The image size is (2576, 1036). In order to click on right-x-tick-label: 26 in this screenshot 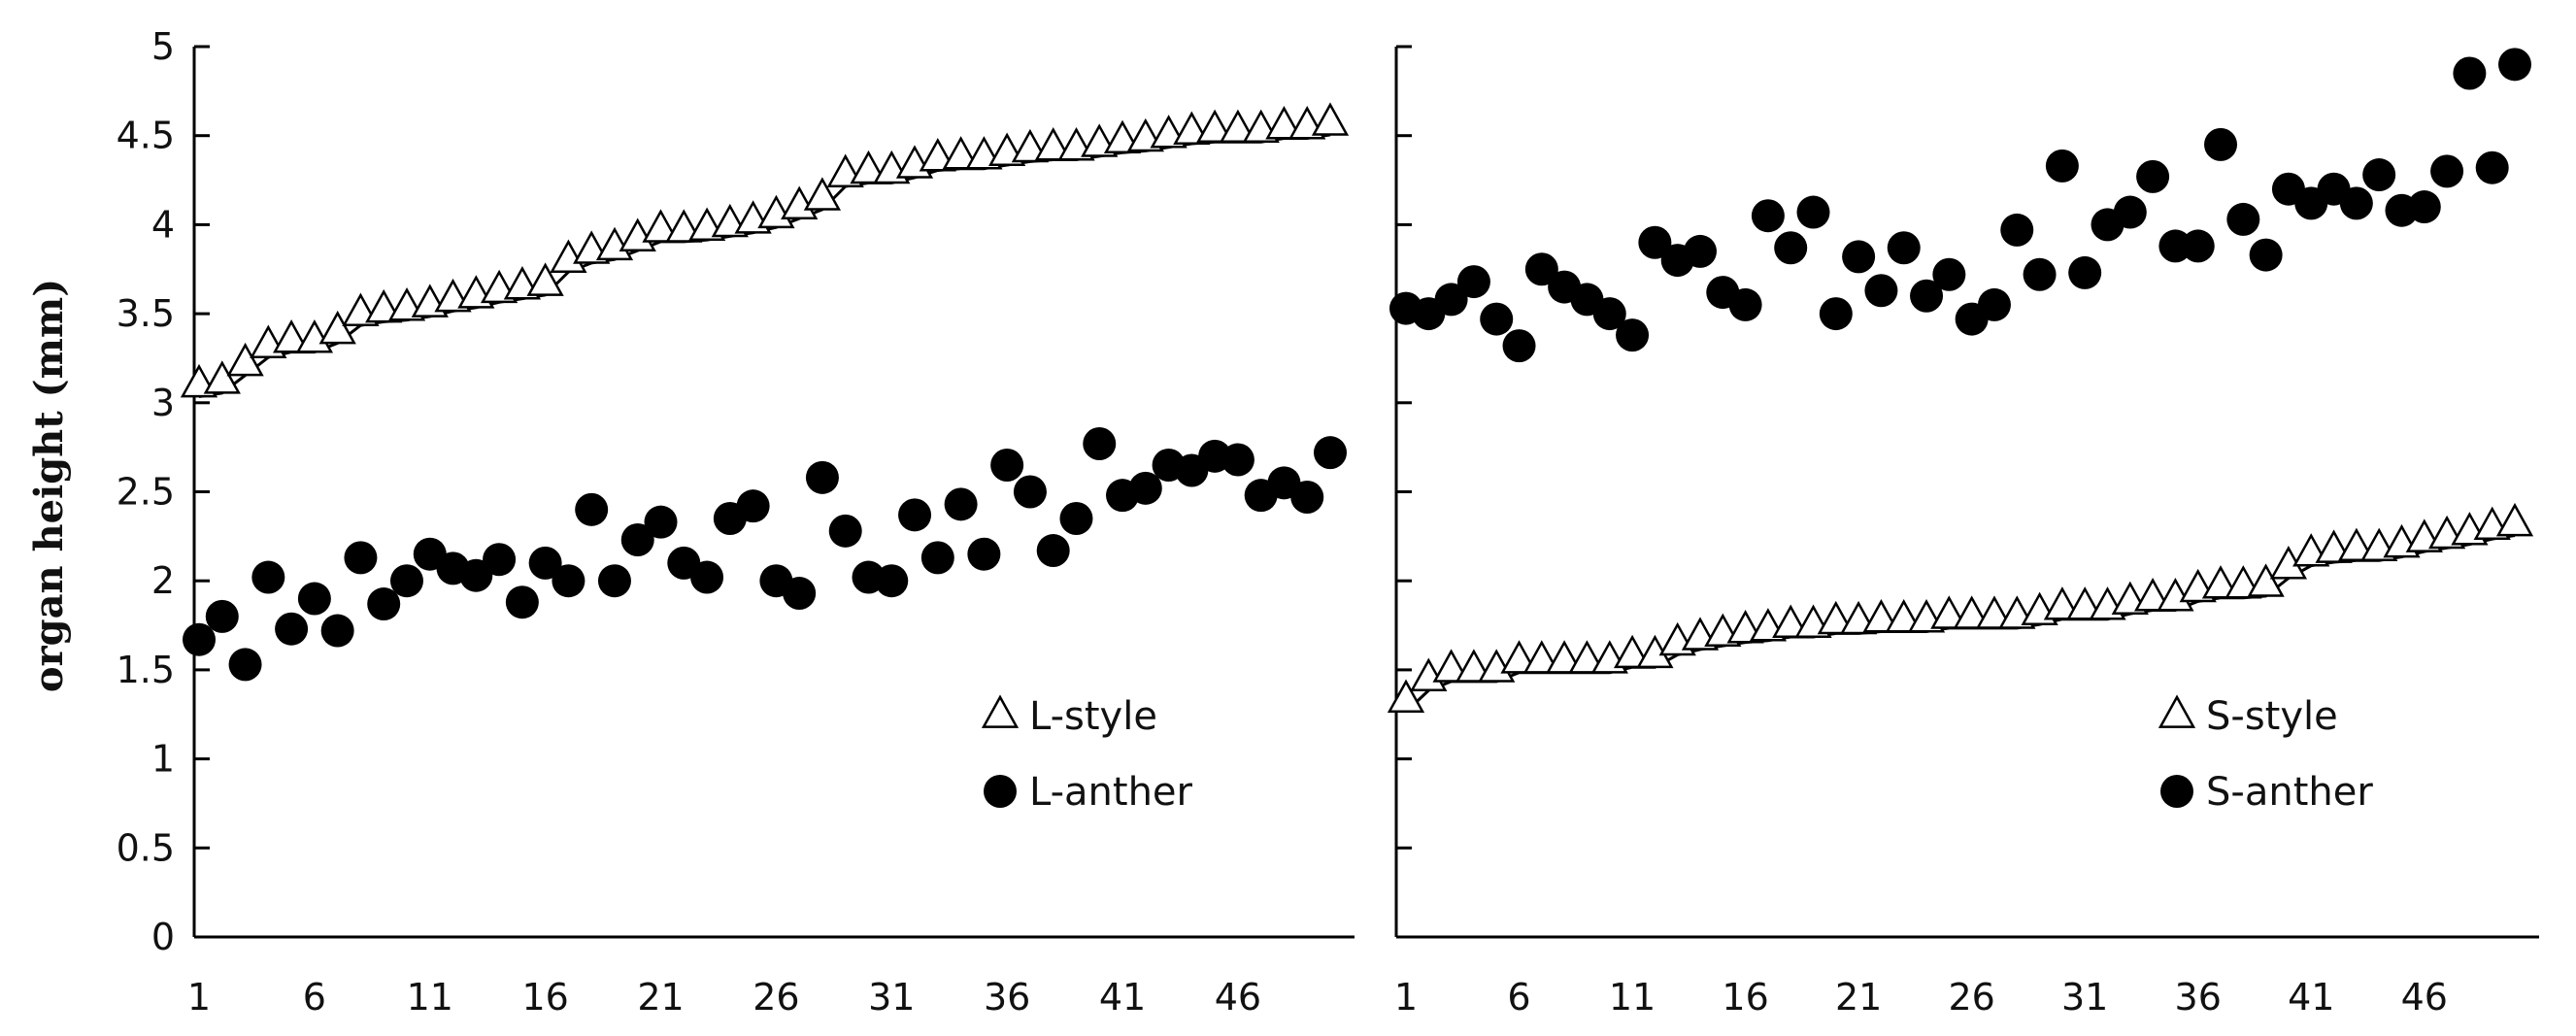, I will do `click(1971, 997)`.